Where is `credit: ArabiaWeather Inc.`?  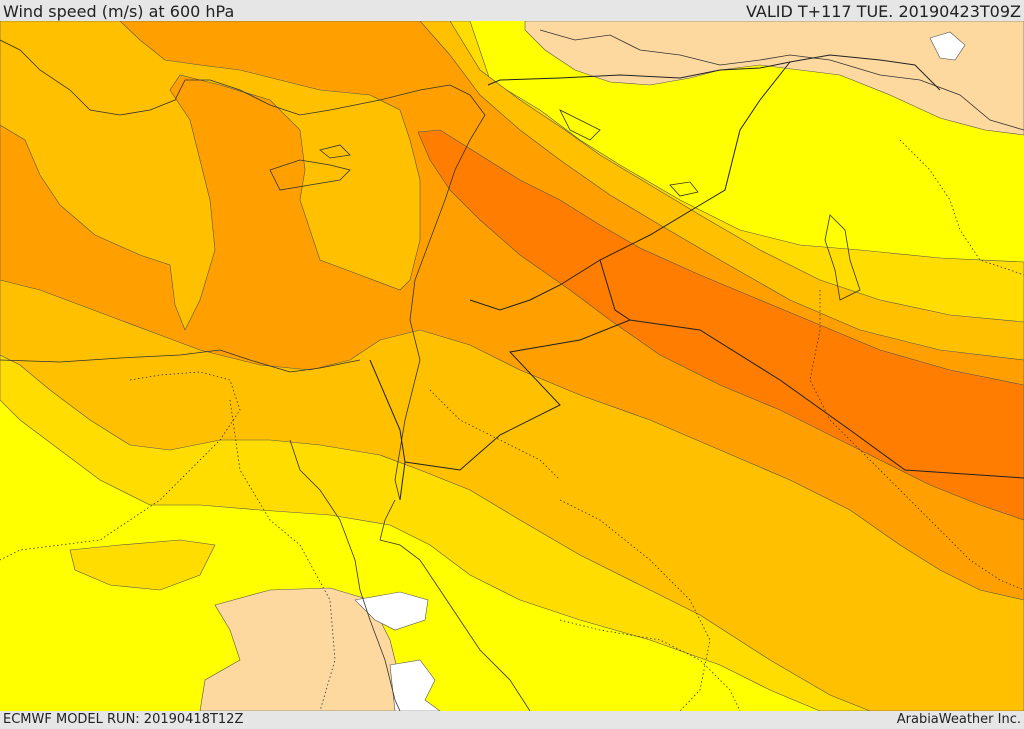 credit: ArabiaWeather Inc. is located at coordinates (958, 719).